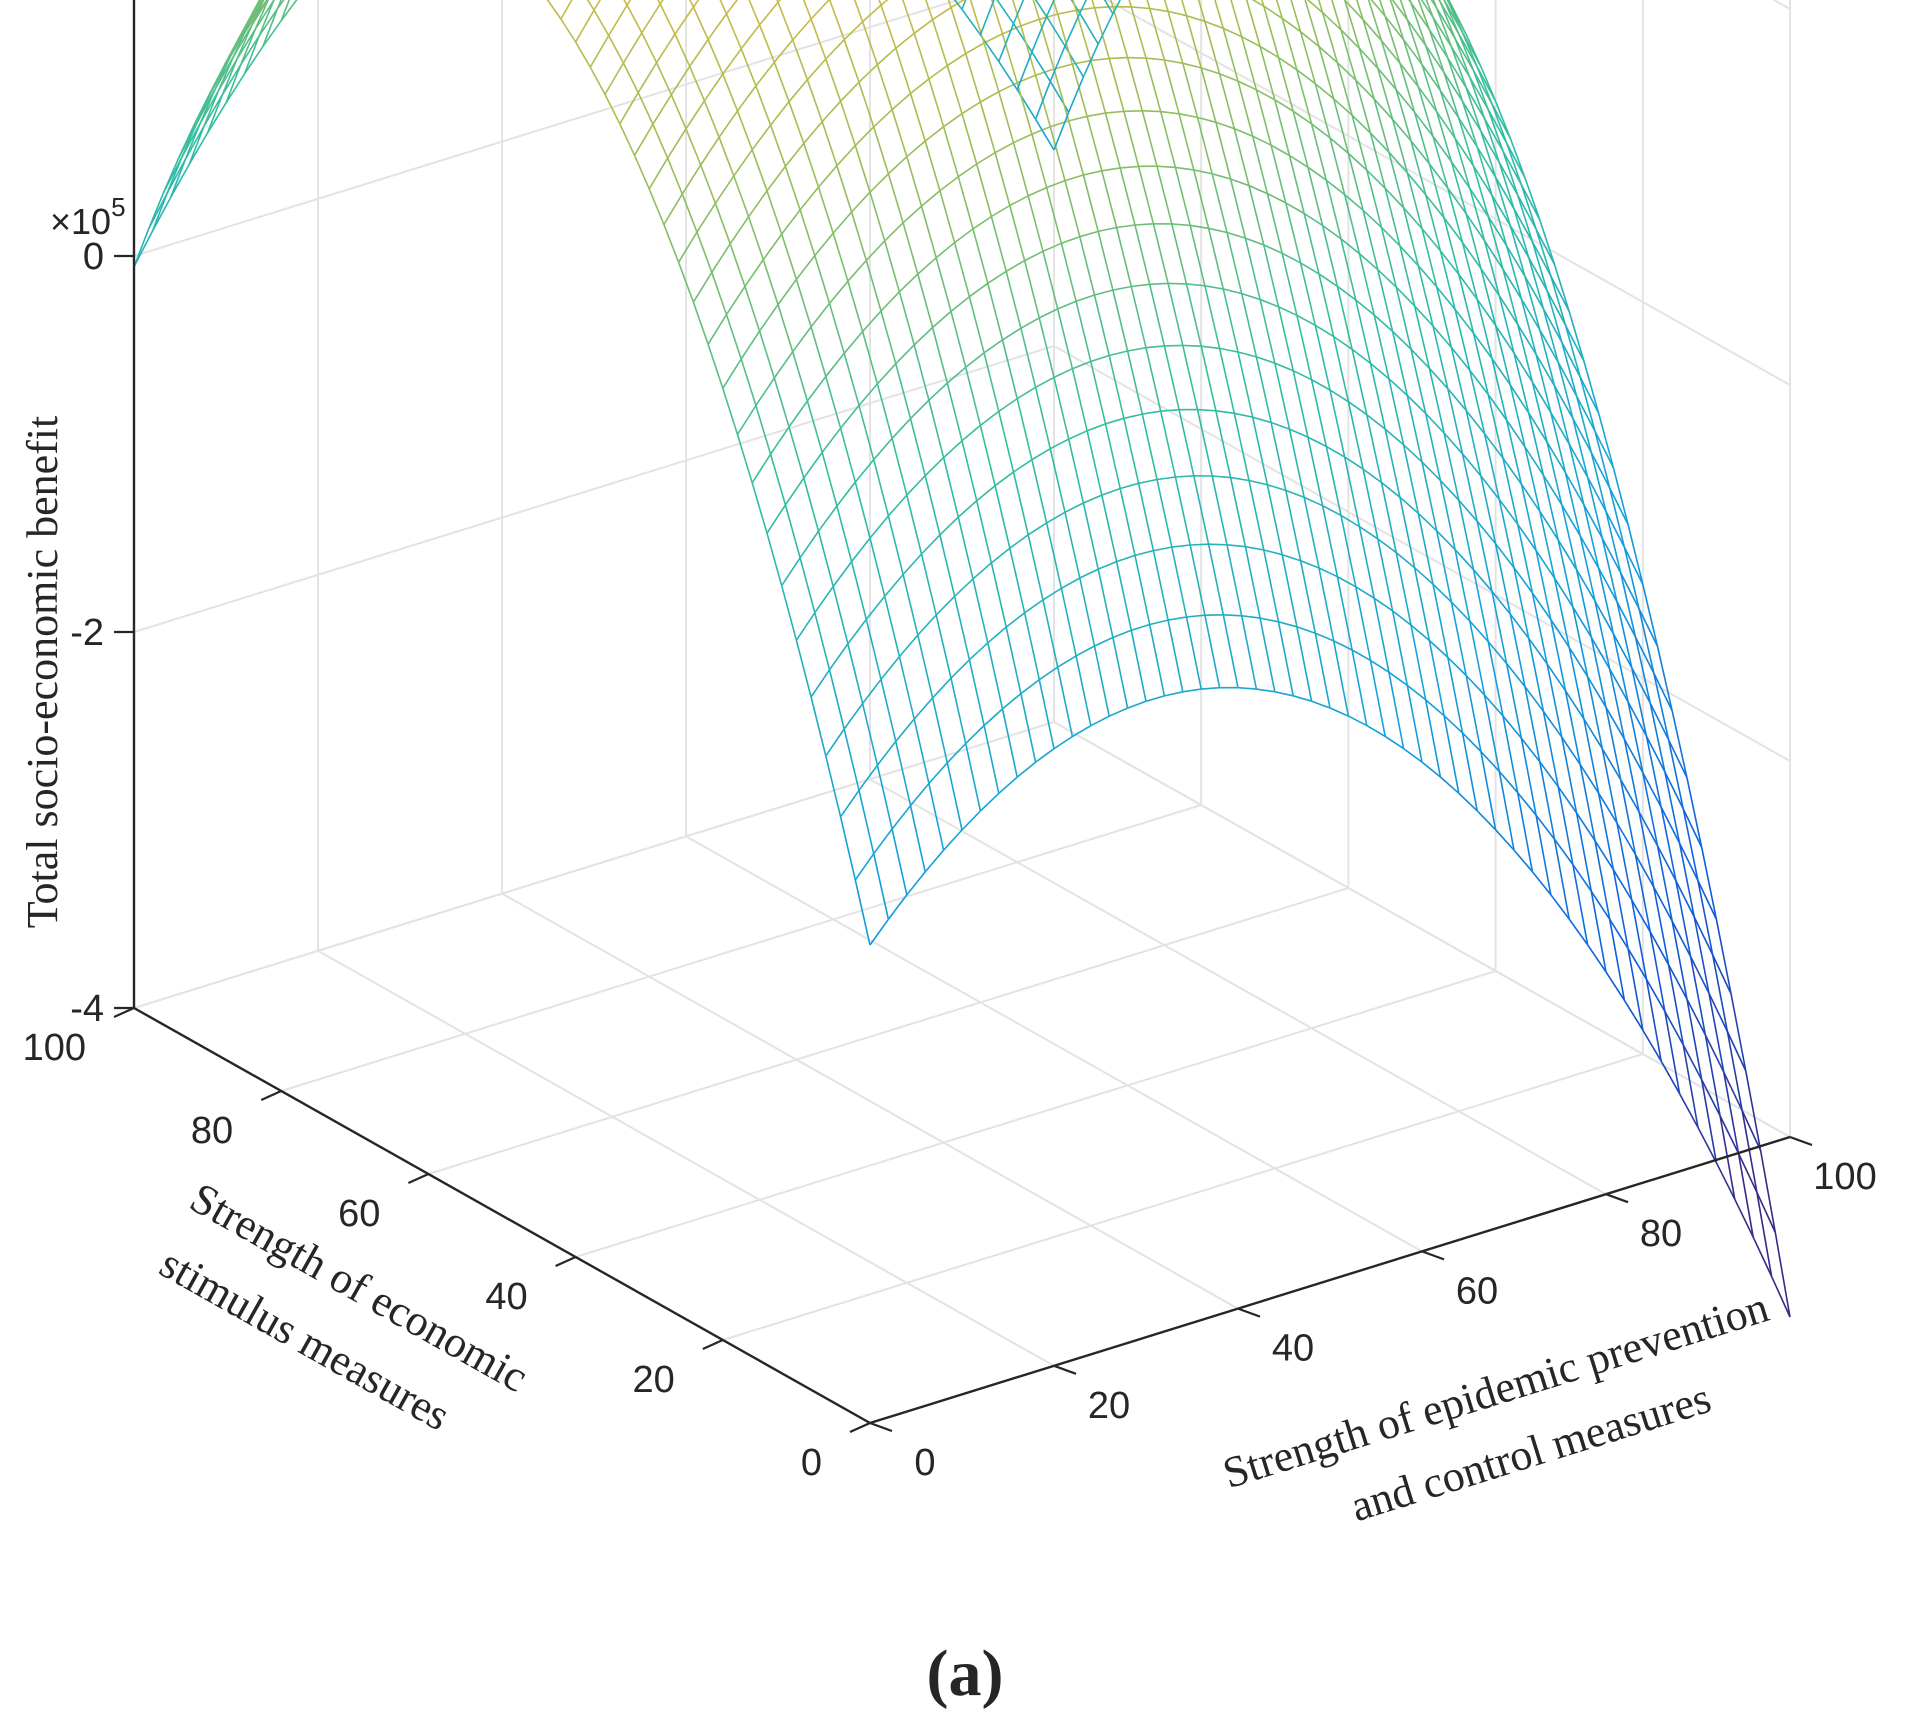 Image resolution: width=1931 pixels, height=1724 pixels. Describe the element at coordinates (1422, 929) in the screenshot. I see `side-wall-grid-line` at that location.